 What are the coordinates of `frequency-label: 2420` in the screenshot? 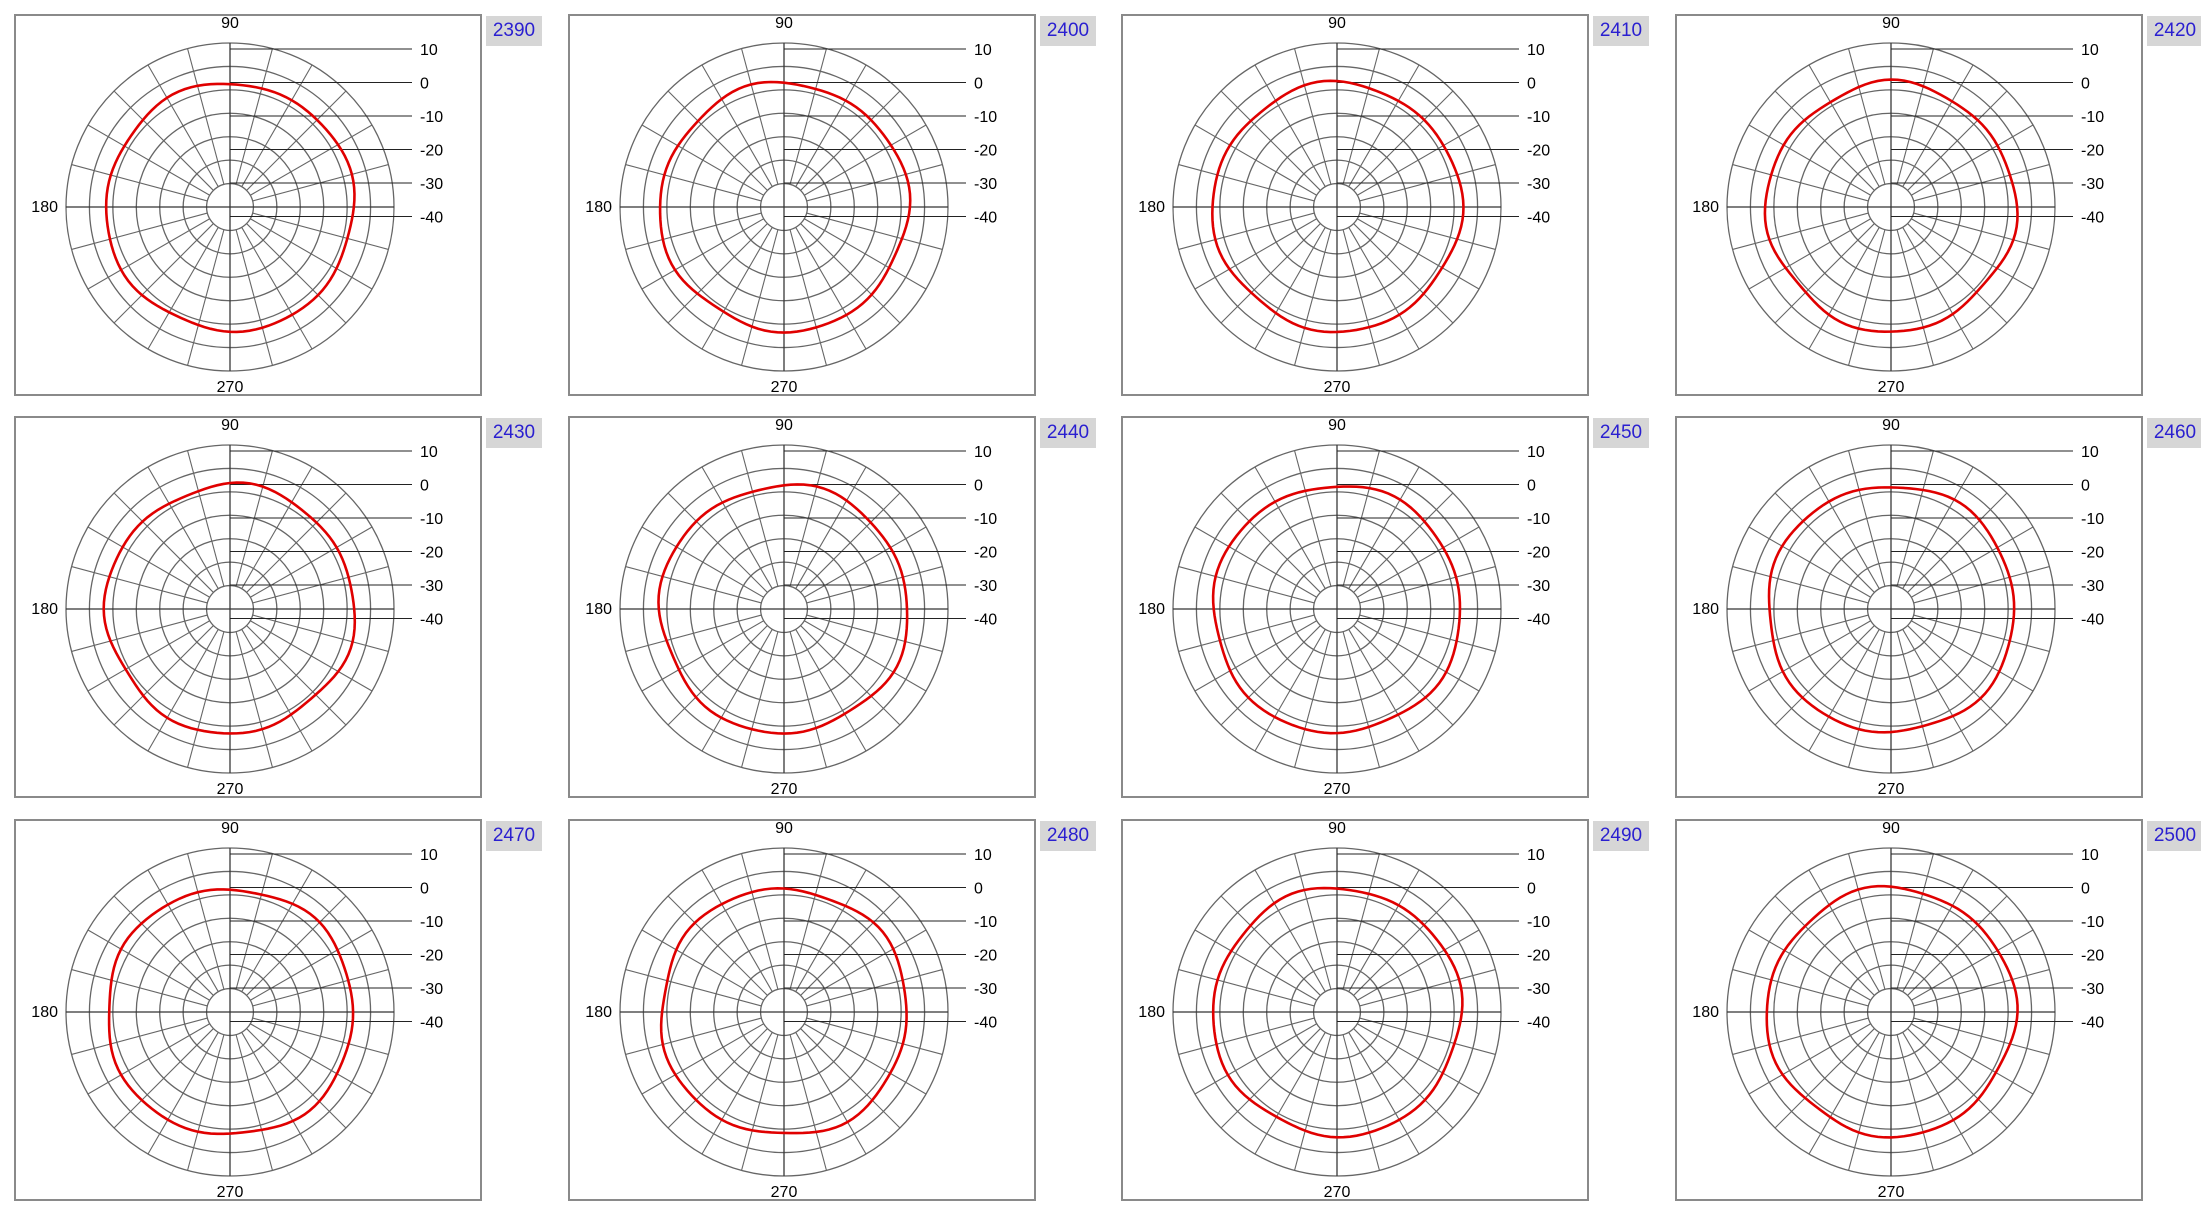 It's located at (2174, 31).